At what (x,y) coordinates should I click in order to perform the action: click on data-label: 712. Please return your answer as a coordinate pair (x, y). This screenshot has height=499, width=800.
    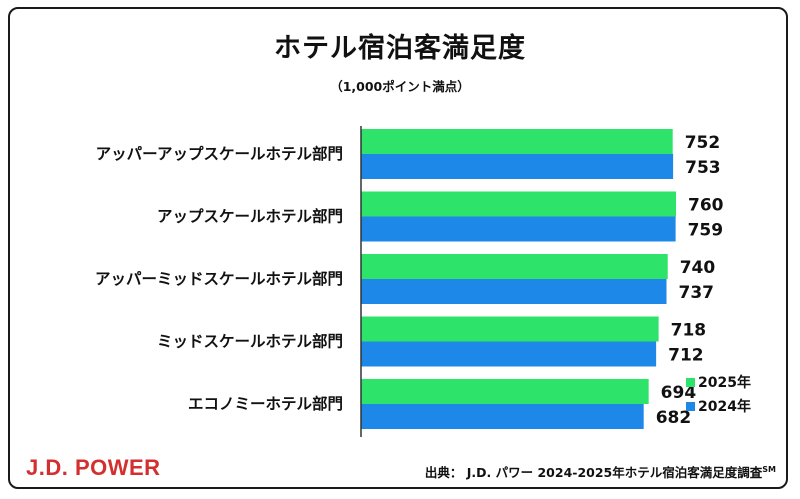
    Looking at the image, I should click on (686, 356).